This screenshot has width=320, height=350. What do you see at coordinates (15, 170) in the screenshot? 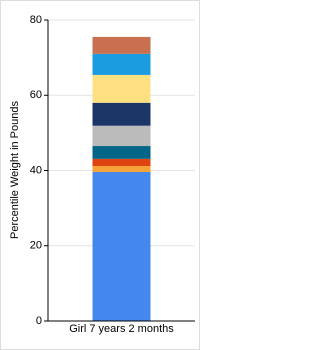
I see `y-axis-label: Percentile Weight in Pounds` at bounding box center [15, 170].